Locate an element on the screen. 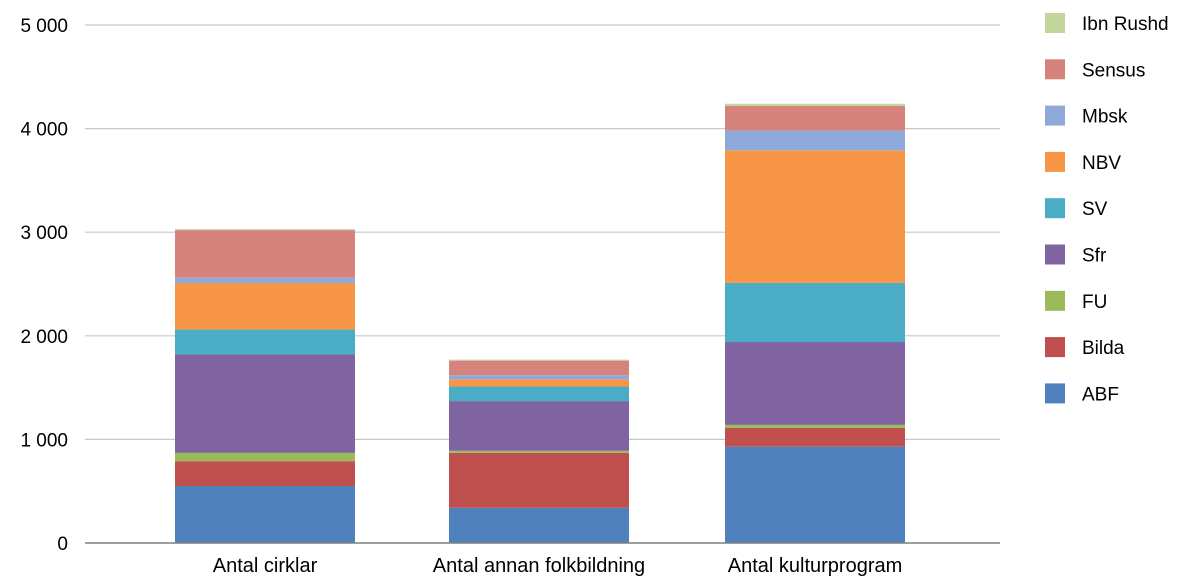 The width and height of the screenshot is (1191, 578). legend-label: SV is located at coordinates (1095, 209).